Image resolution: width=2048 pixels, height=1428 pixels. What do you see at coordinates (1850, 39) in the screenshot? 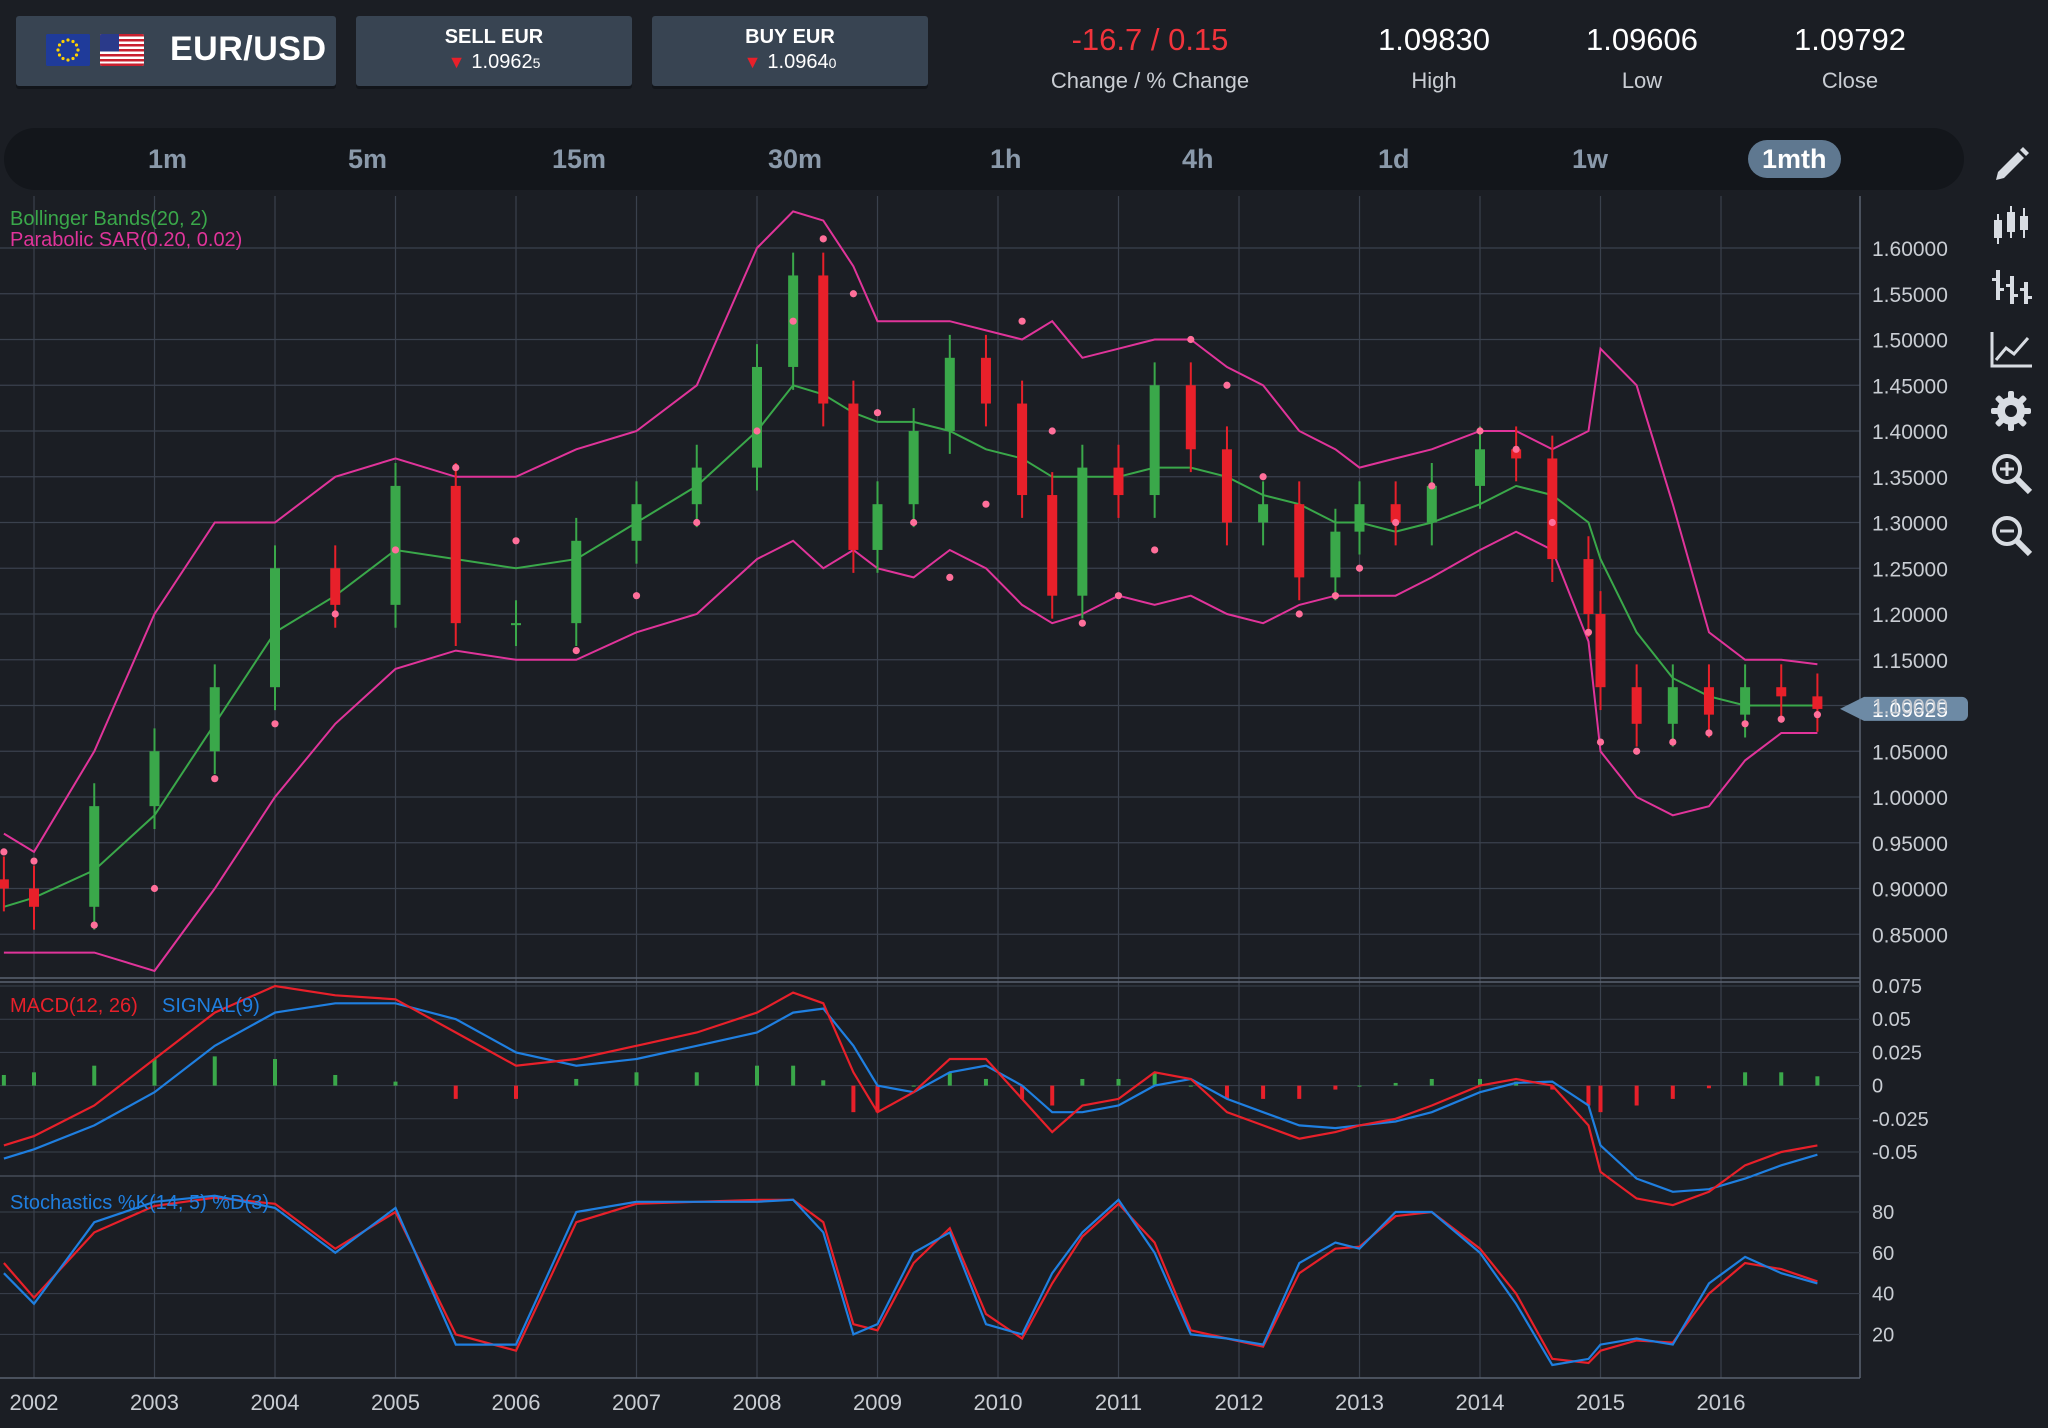
I see `close-value: 1.09792` at bounding box center [1850, 39].